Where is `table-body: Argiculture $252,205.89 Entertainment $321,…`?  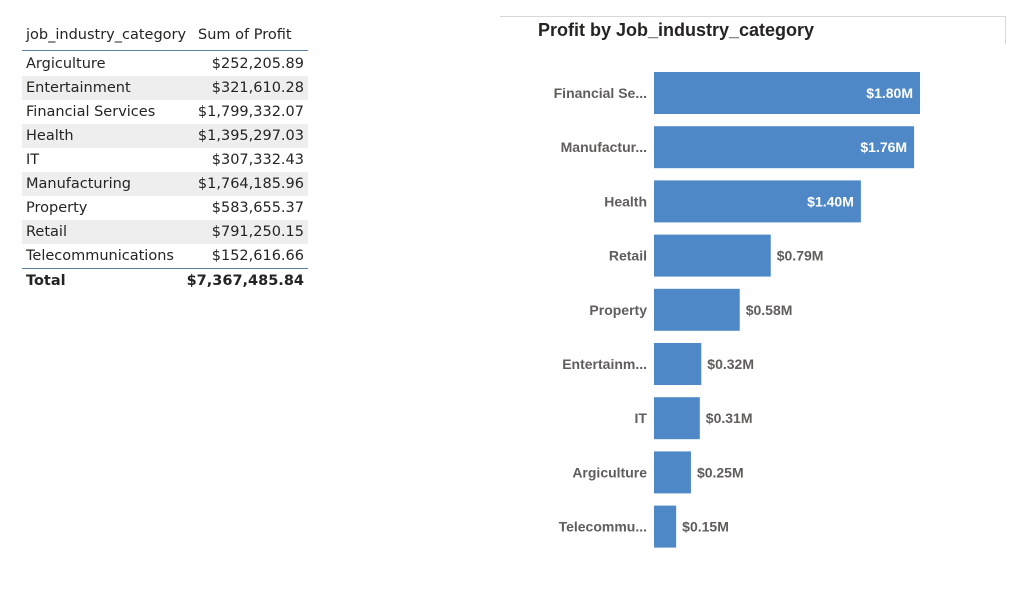
table-body: Argiculture $252,205.89 Entertainment $321,… is located at coordinates (165, 159).